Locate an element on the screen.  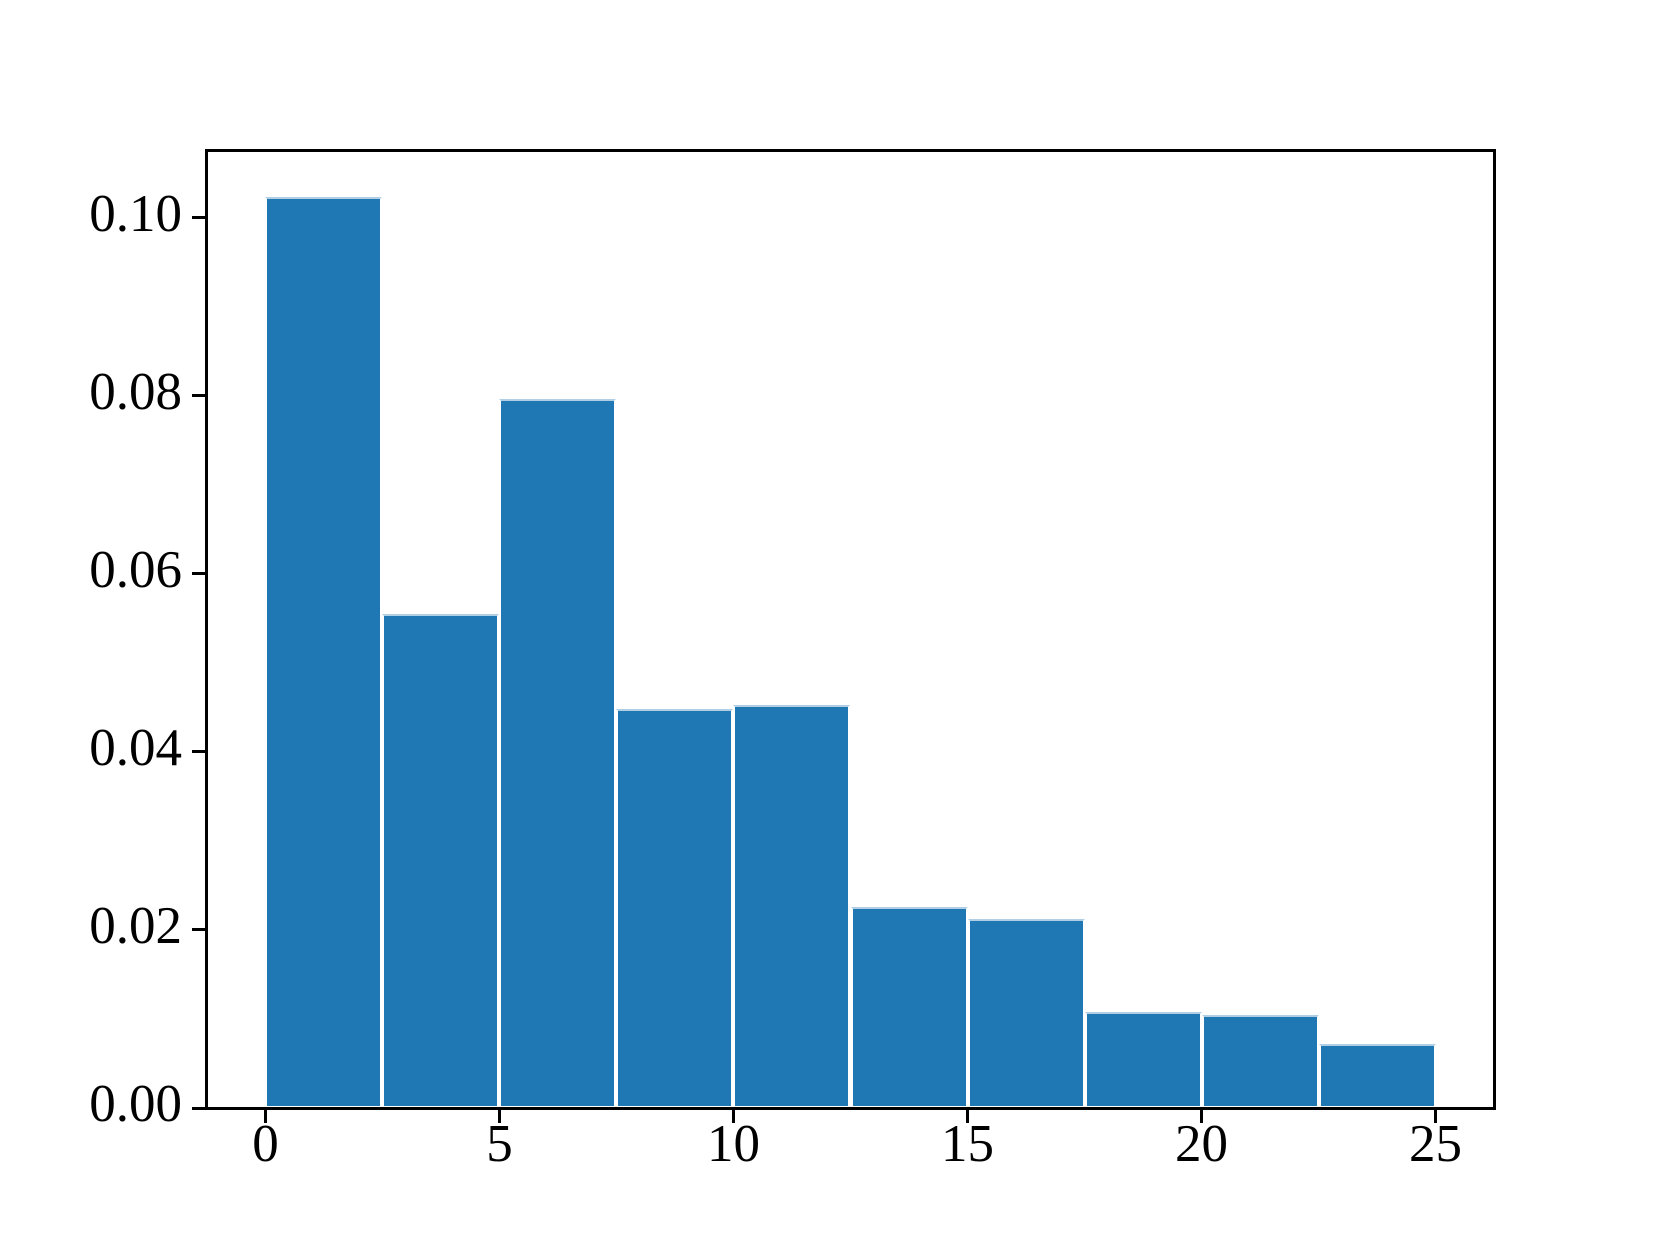
x-tick-label: 10 is located at coordinates (733, 1144).